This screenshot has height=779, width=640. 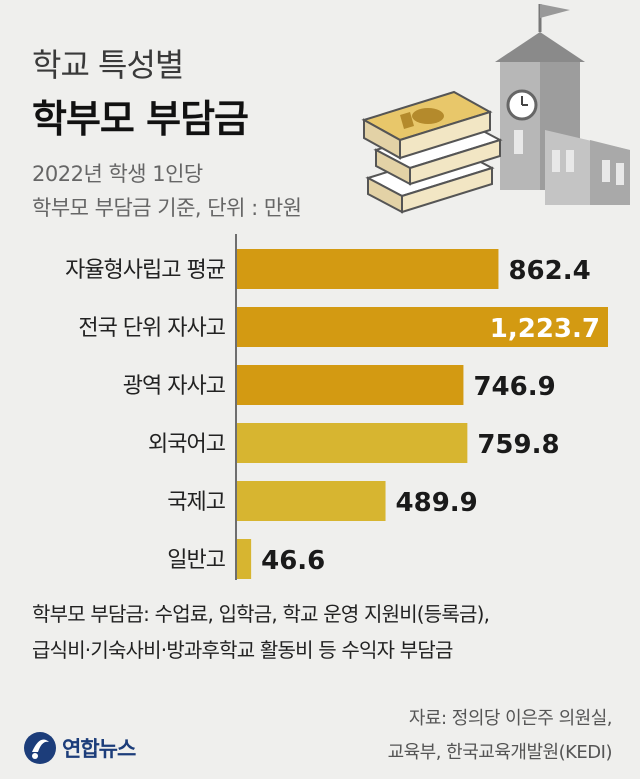 I want to click on source-line1: 자료: 정의당 이은주 의원실,, so click(x=510, y=718).